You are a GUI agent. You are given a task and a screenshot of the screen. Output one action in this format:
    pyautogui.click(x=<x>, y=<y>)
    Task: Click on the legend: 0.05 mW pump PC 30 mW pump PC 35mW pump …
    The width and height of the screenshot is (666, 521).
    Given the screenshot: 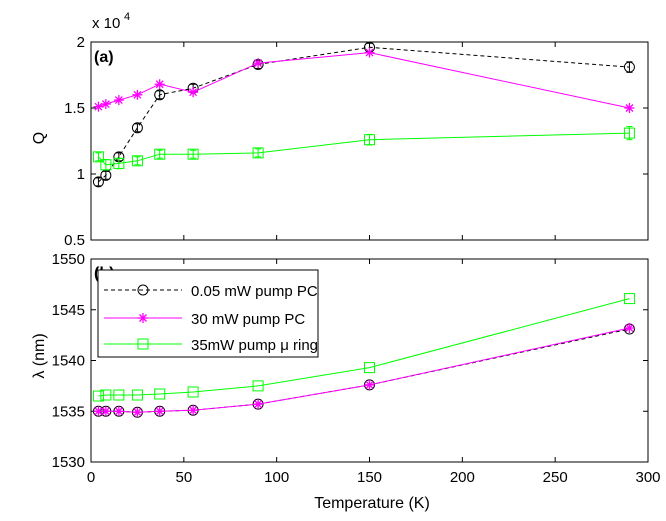 What is the action you would take?
    pyautogui.click(x=208, y=313)
    